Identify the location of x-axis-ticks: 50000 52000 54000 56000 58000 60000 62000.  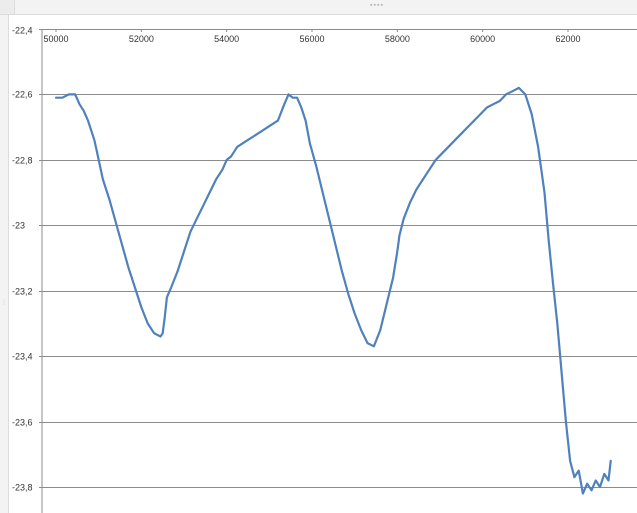
(312, 36).